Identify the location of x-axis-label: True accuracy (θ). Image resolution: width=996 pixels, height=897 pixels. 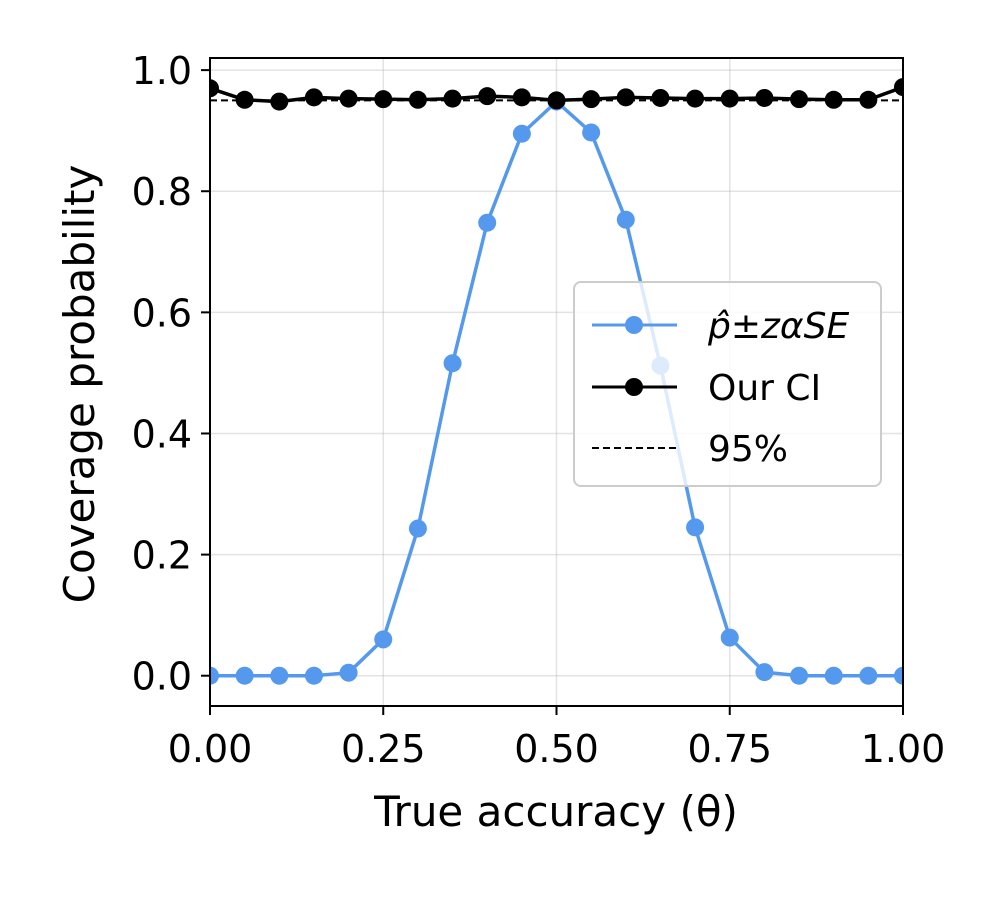
(555, 811).